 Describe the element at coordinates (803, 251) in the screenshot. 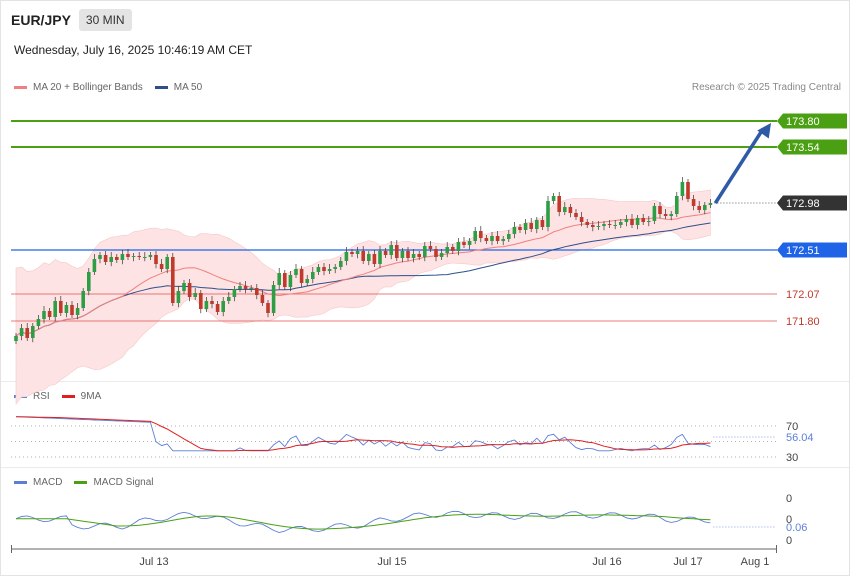

I see `pivot-level-label: 172.51` at that location.